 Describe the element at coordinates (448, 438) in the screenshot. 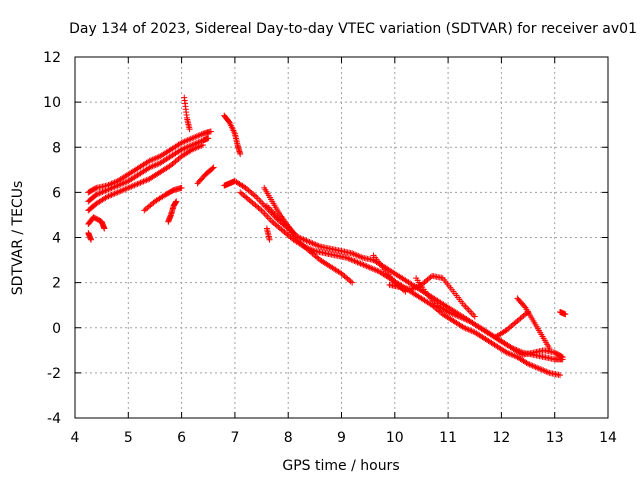

I see `x-tick-label: 11` at that location.